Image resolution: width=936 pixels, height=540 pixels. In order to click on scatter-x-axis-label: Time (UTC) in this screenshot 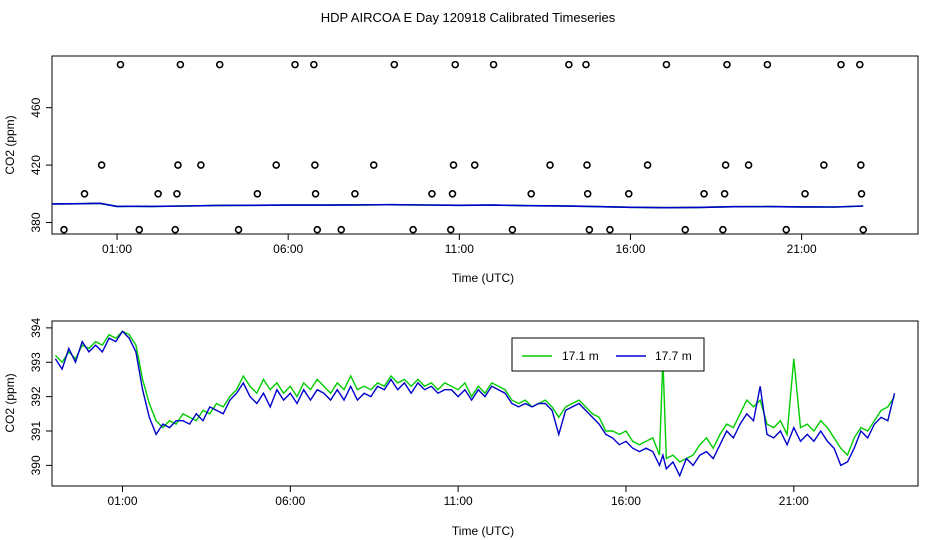, I will do `click(483, 278)`.